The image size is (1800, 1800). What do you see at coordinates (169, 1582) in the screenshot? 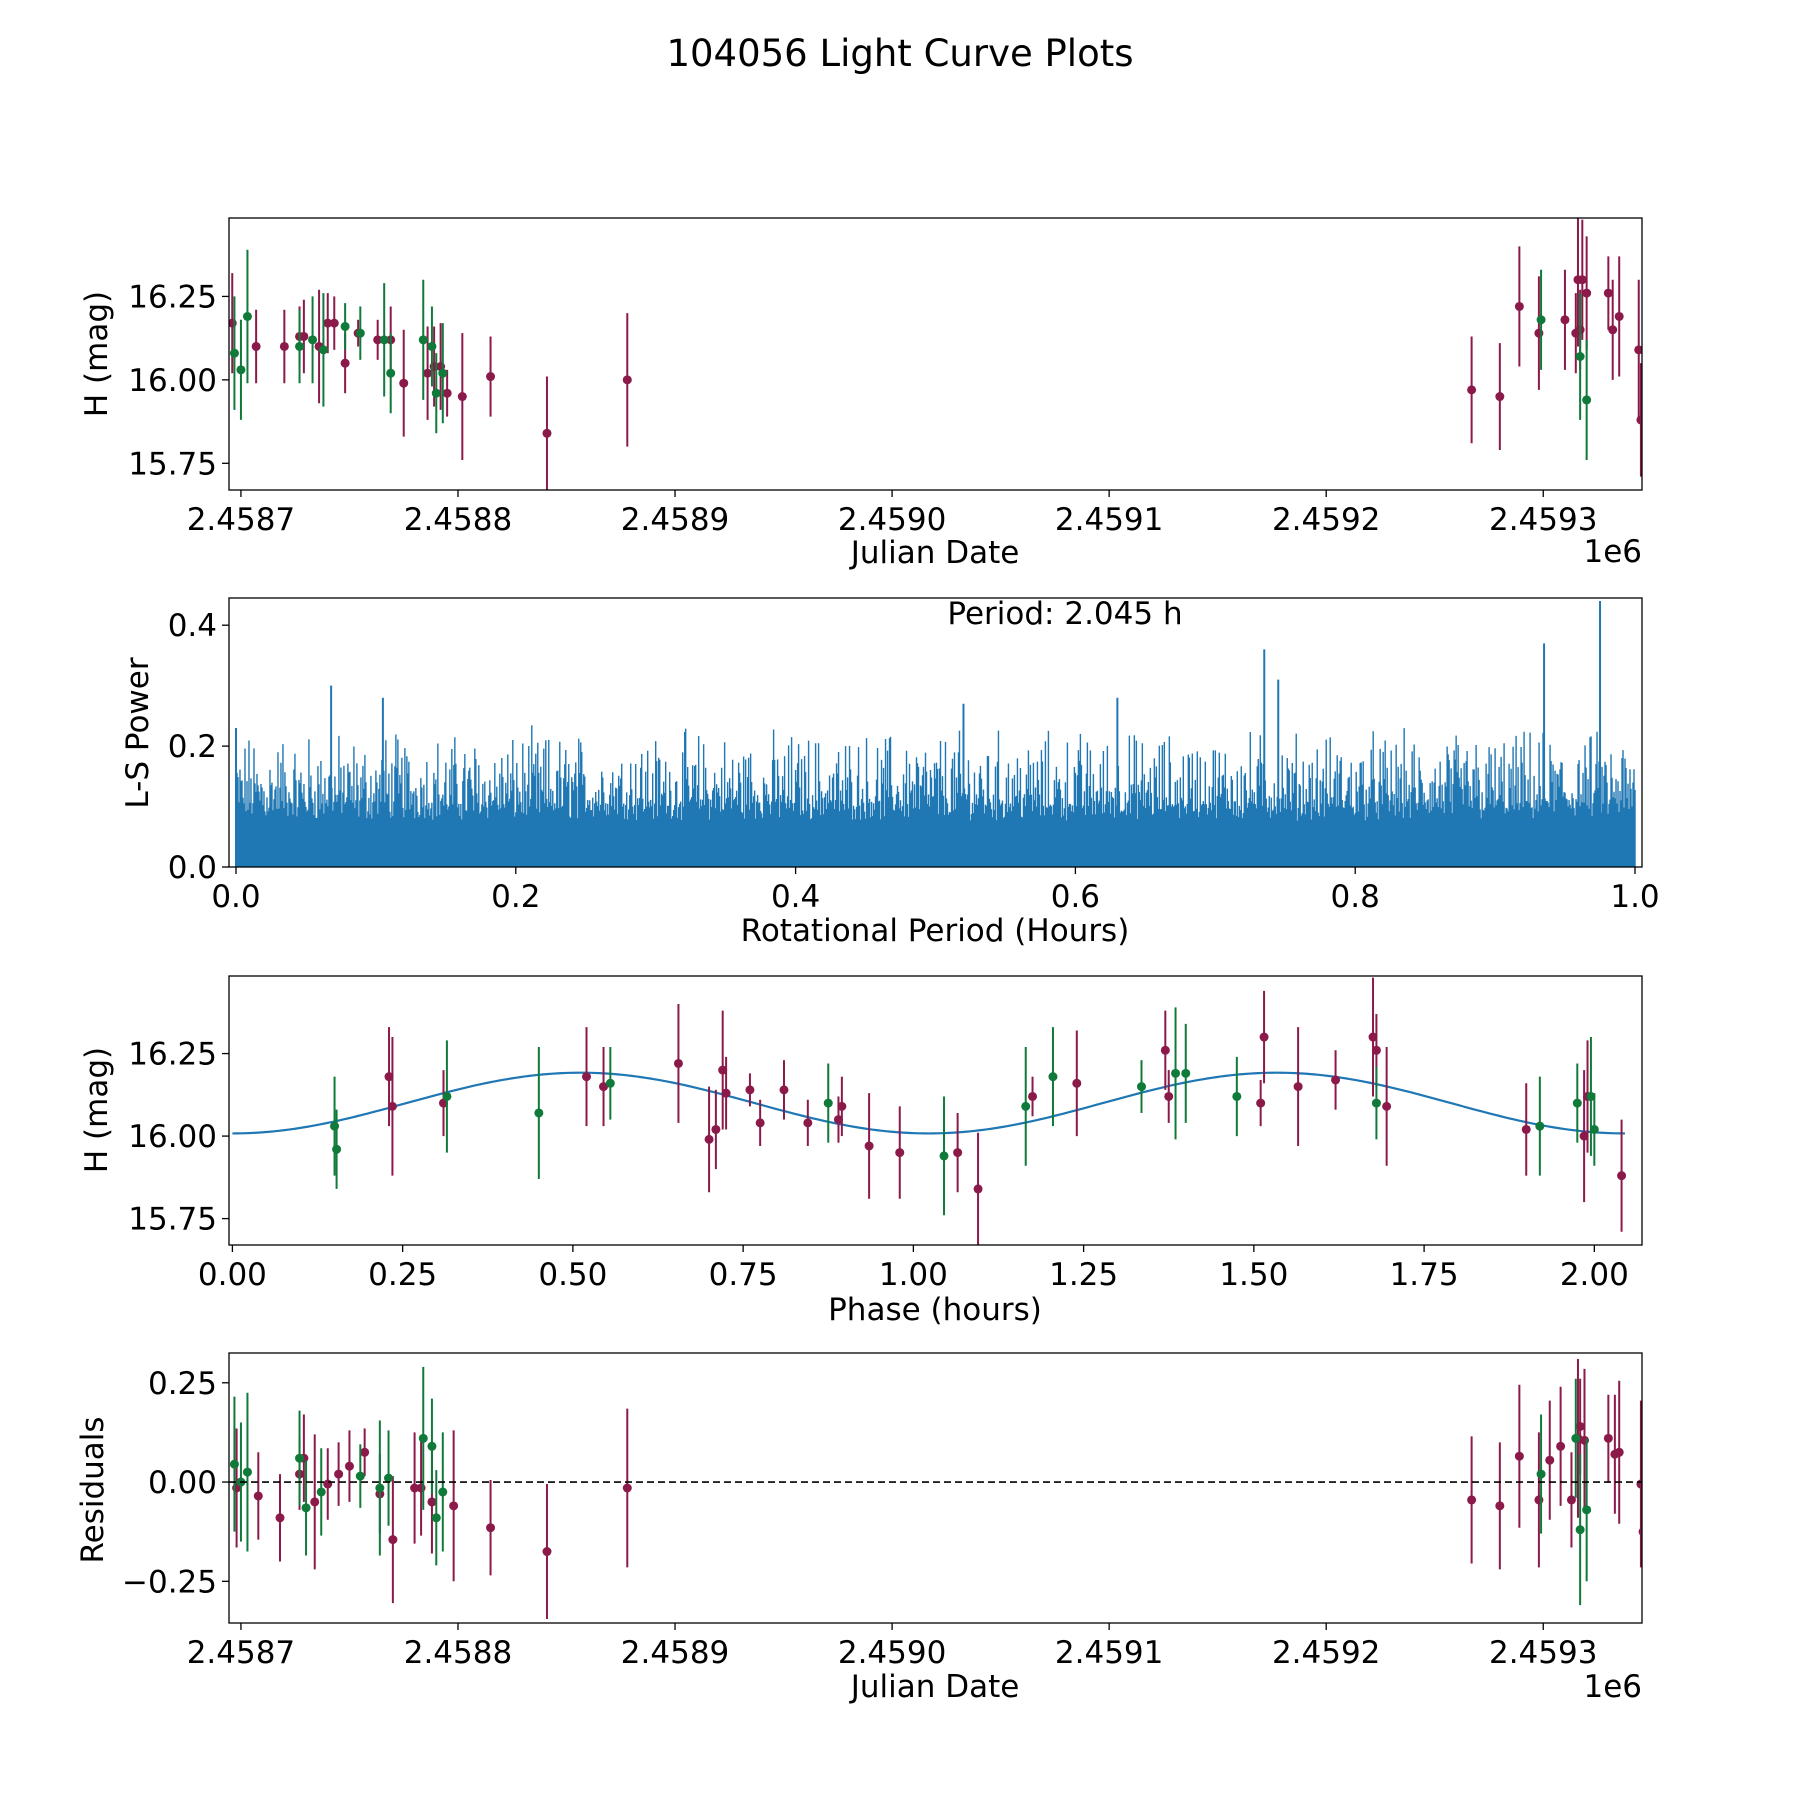
I see `resid-y-tick-label: −0.25` at bounding box center [169, 1582].